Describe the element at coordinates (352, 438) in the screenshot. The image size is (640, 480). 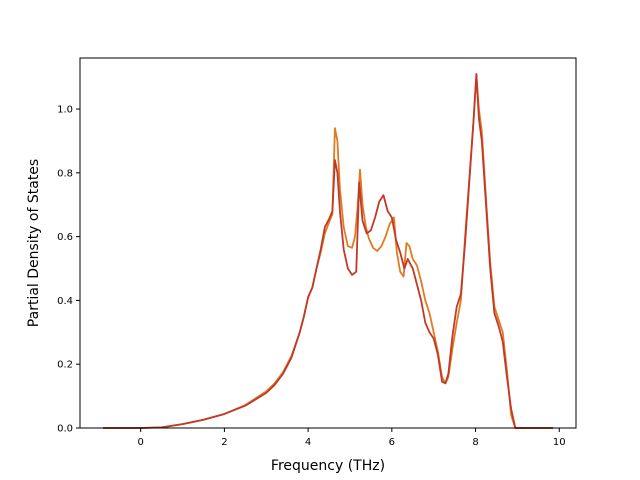
I see `x-axis-ticks: 0 2 4 6 8 10` at that location.